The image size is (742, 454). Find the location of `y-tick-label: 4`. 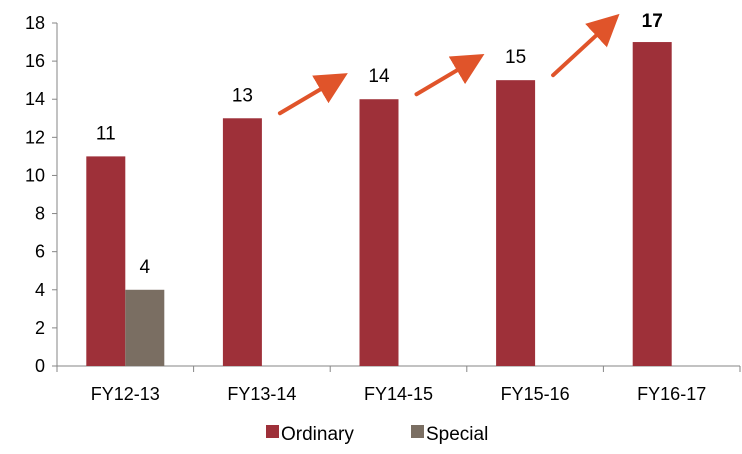

y-tick-label: 4 is located at coordinates (40, 290).